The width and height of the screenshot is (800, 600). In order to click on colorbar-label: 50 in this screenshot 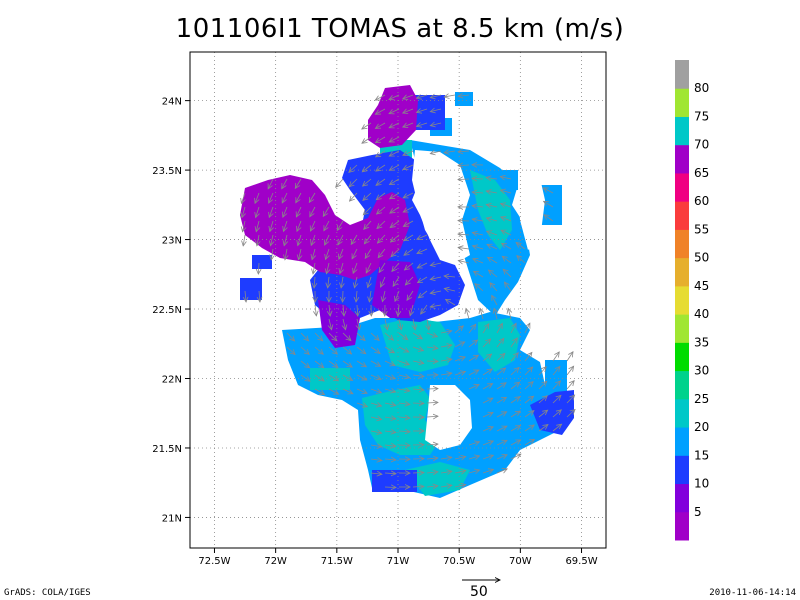, I will do `click(701, 258)`.